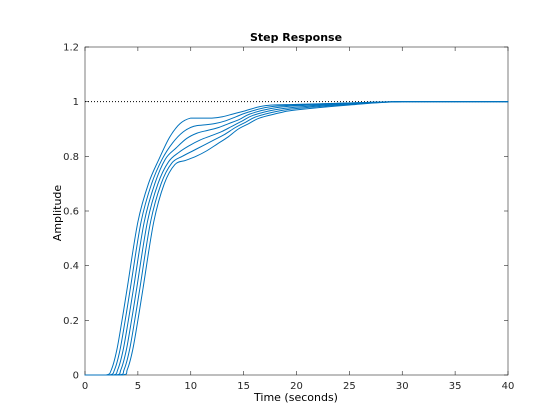 The height and width of the screenshot is (420, 560). Describe the element at coordinates (76, 376) in the screenshot. I see `y-tick-label: 0` at that location.